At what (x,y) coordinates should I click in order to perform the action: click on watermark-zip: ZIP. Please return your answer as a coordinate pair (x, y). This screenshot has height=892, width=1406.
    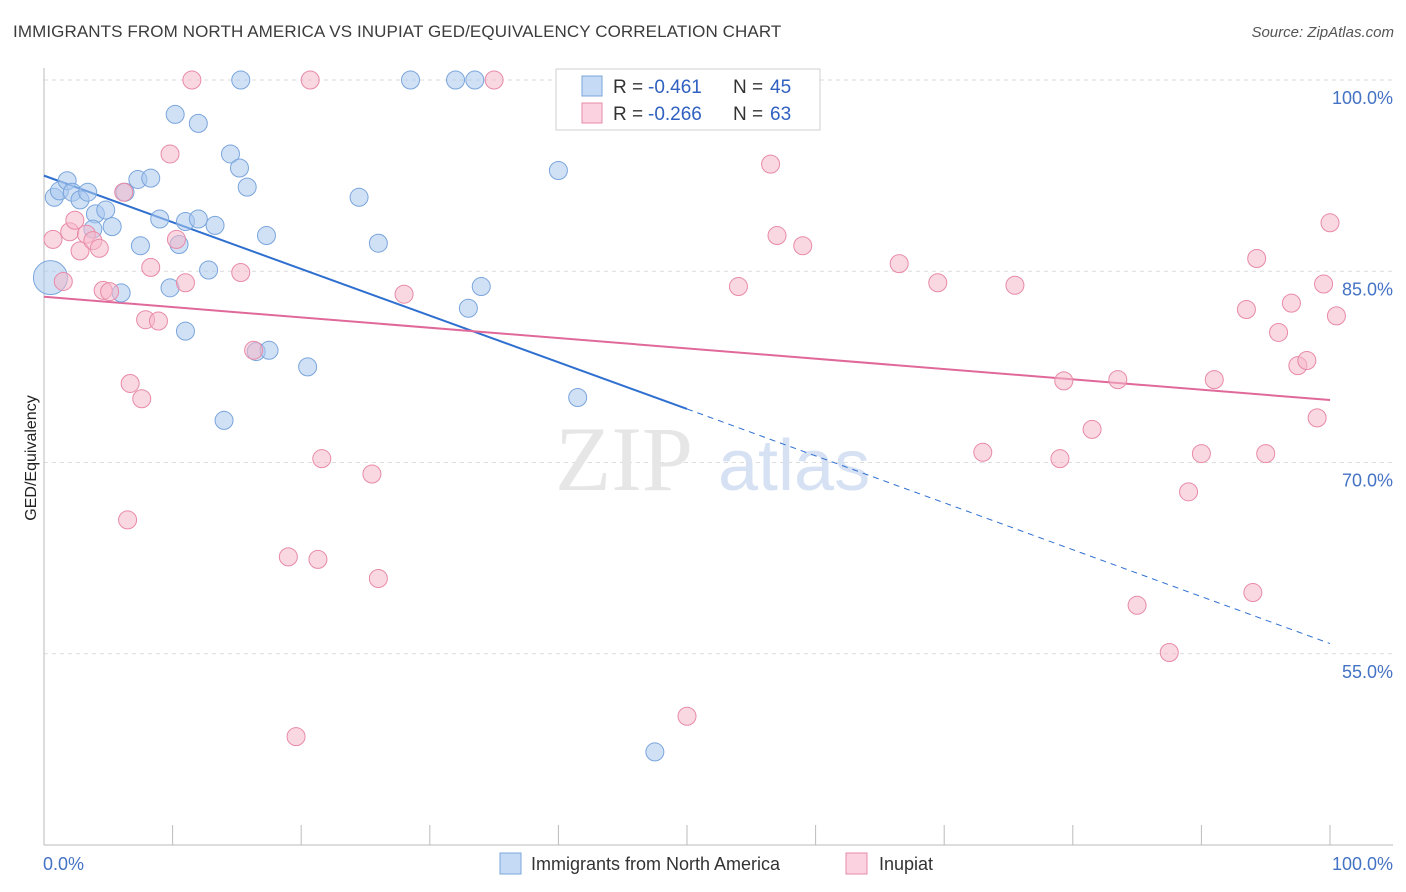
    Looking at the image, I should click on (624, 459).